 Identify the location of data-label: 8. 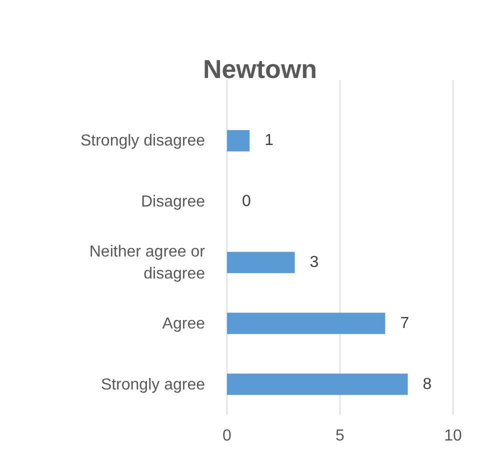
(427, 384).